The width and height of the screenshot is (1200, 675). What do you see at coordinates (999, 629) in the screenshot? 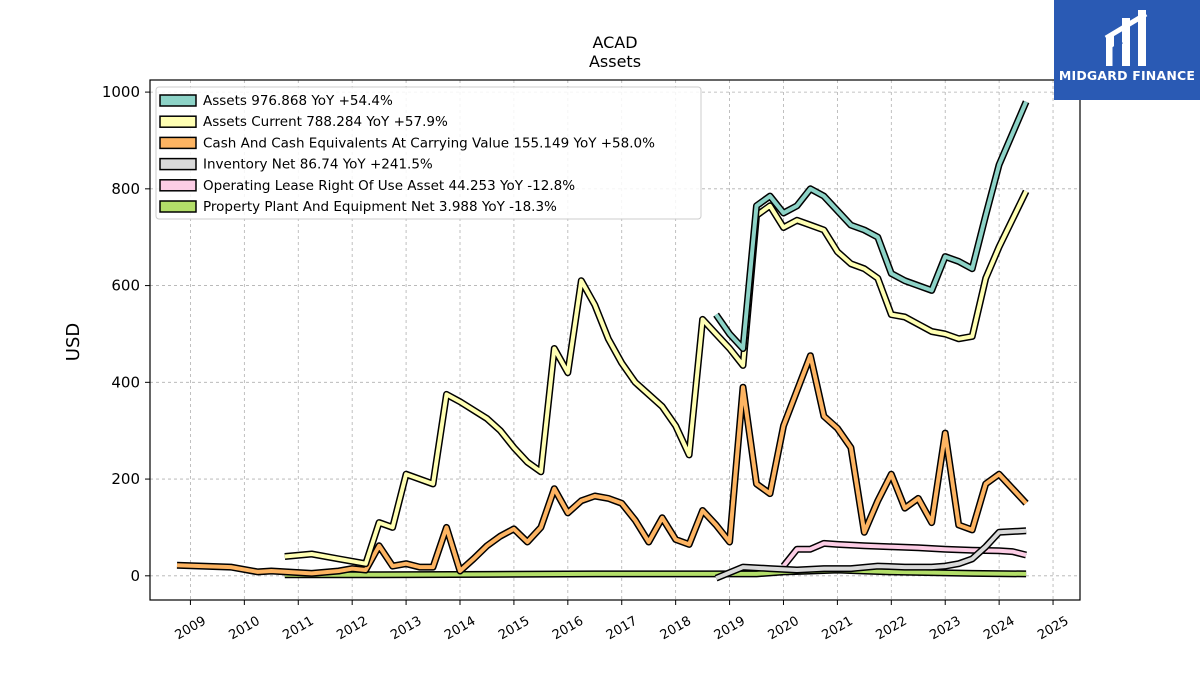
I see `x-tick-label: 2024` at bounding box center [999, 629].